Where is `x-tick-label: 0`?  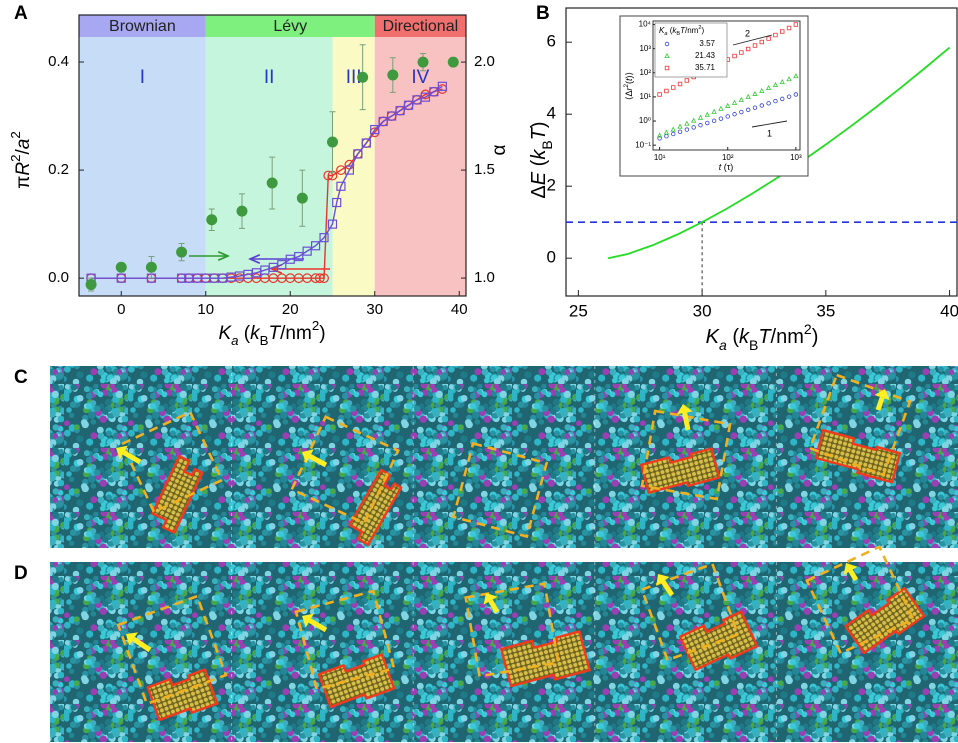
x-tick-label: 0 is located at coordinates (121, 309).